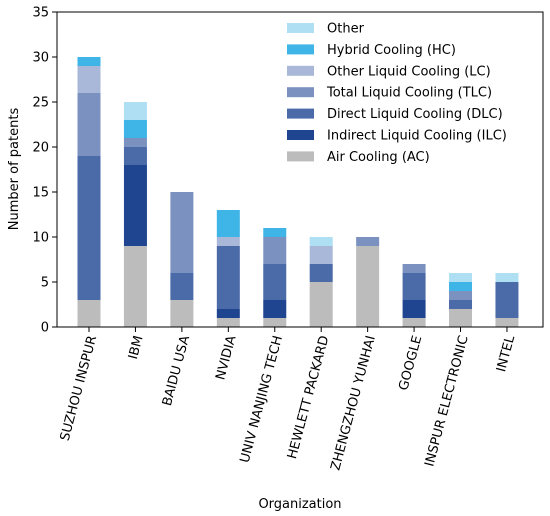 The image size is (550, 516). What do you see at coordinates (136, 347) in the screenshot?
I see `x-tick-label: IBM` at bounding box center [136, 347].